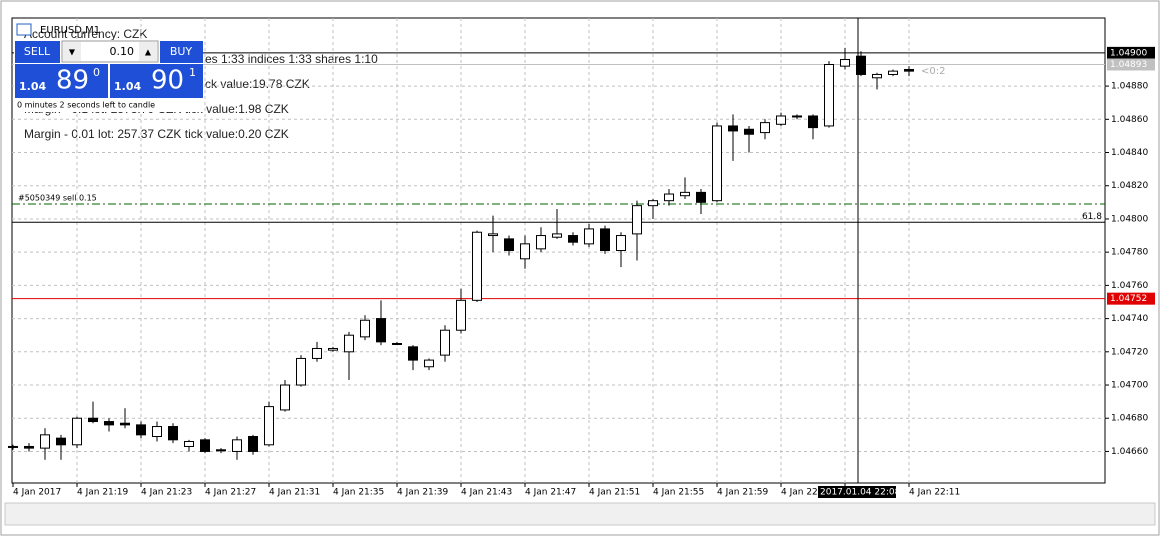  Describe the element at coordinates (1092, 217) in the screenshot. I see `fibo-label: 61.8` at that location.